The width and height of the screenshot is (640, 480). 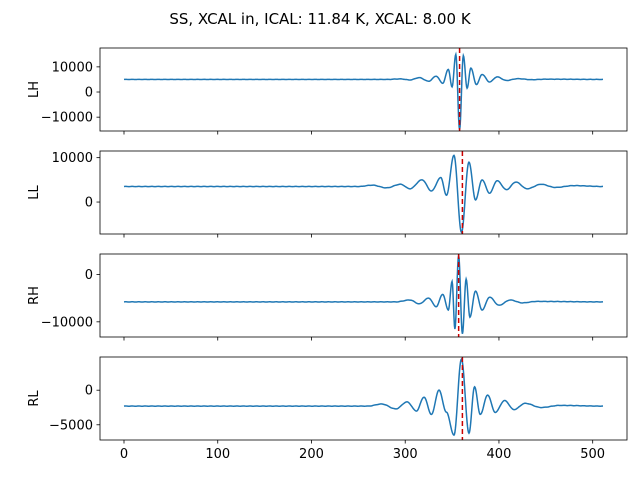 I want to click on x-tick-label: 100, so click(x=217, y=454).